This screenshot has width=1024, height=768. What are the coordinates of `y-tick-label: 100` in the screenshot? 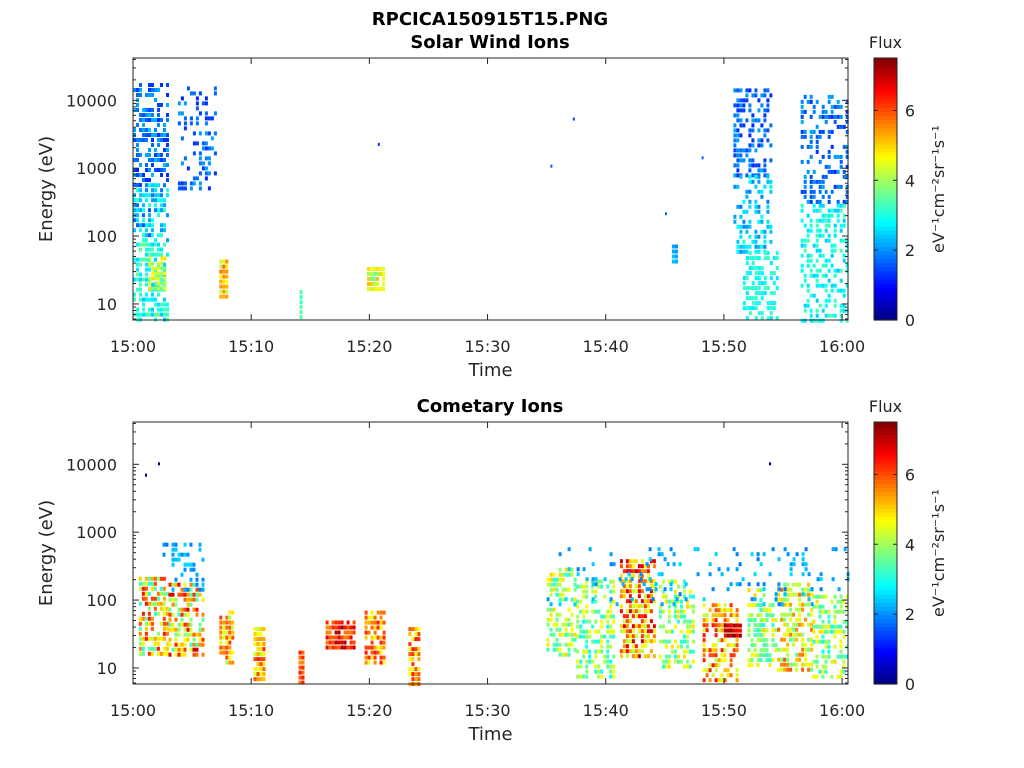 It's located at (101, 600).